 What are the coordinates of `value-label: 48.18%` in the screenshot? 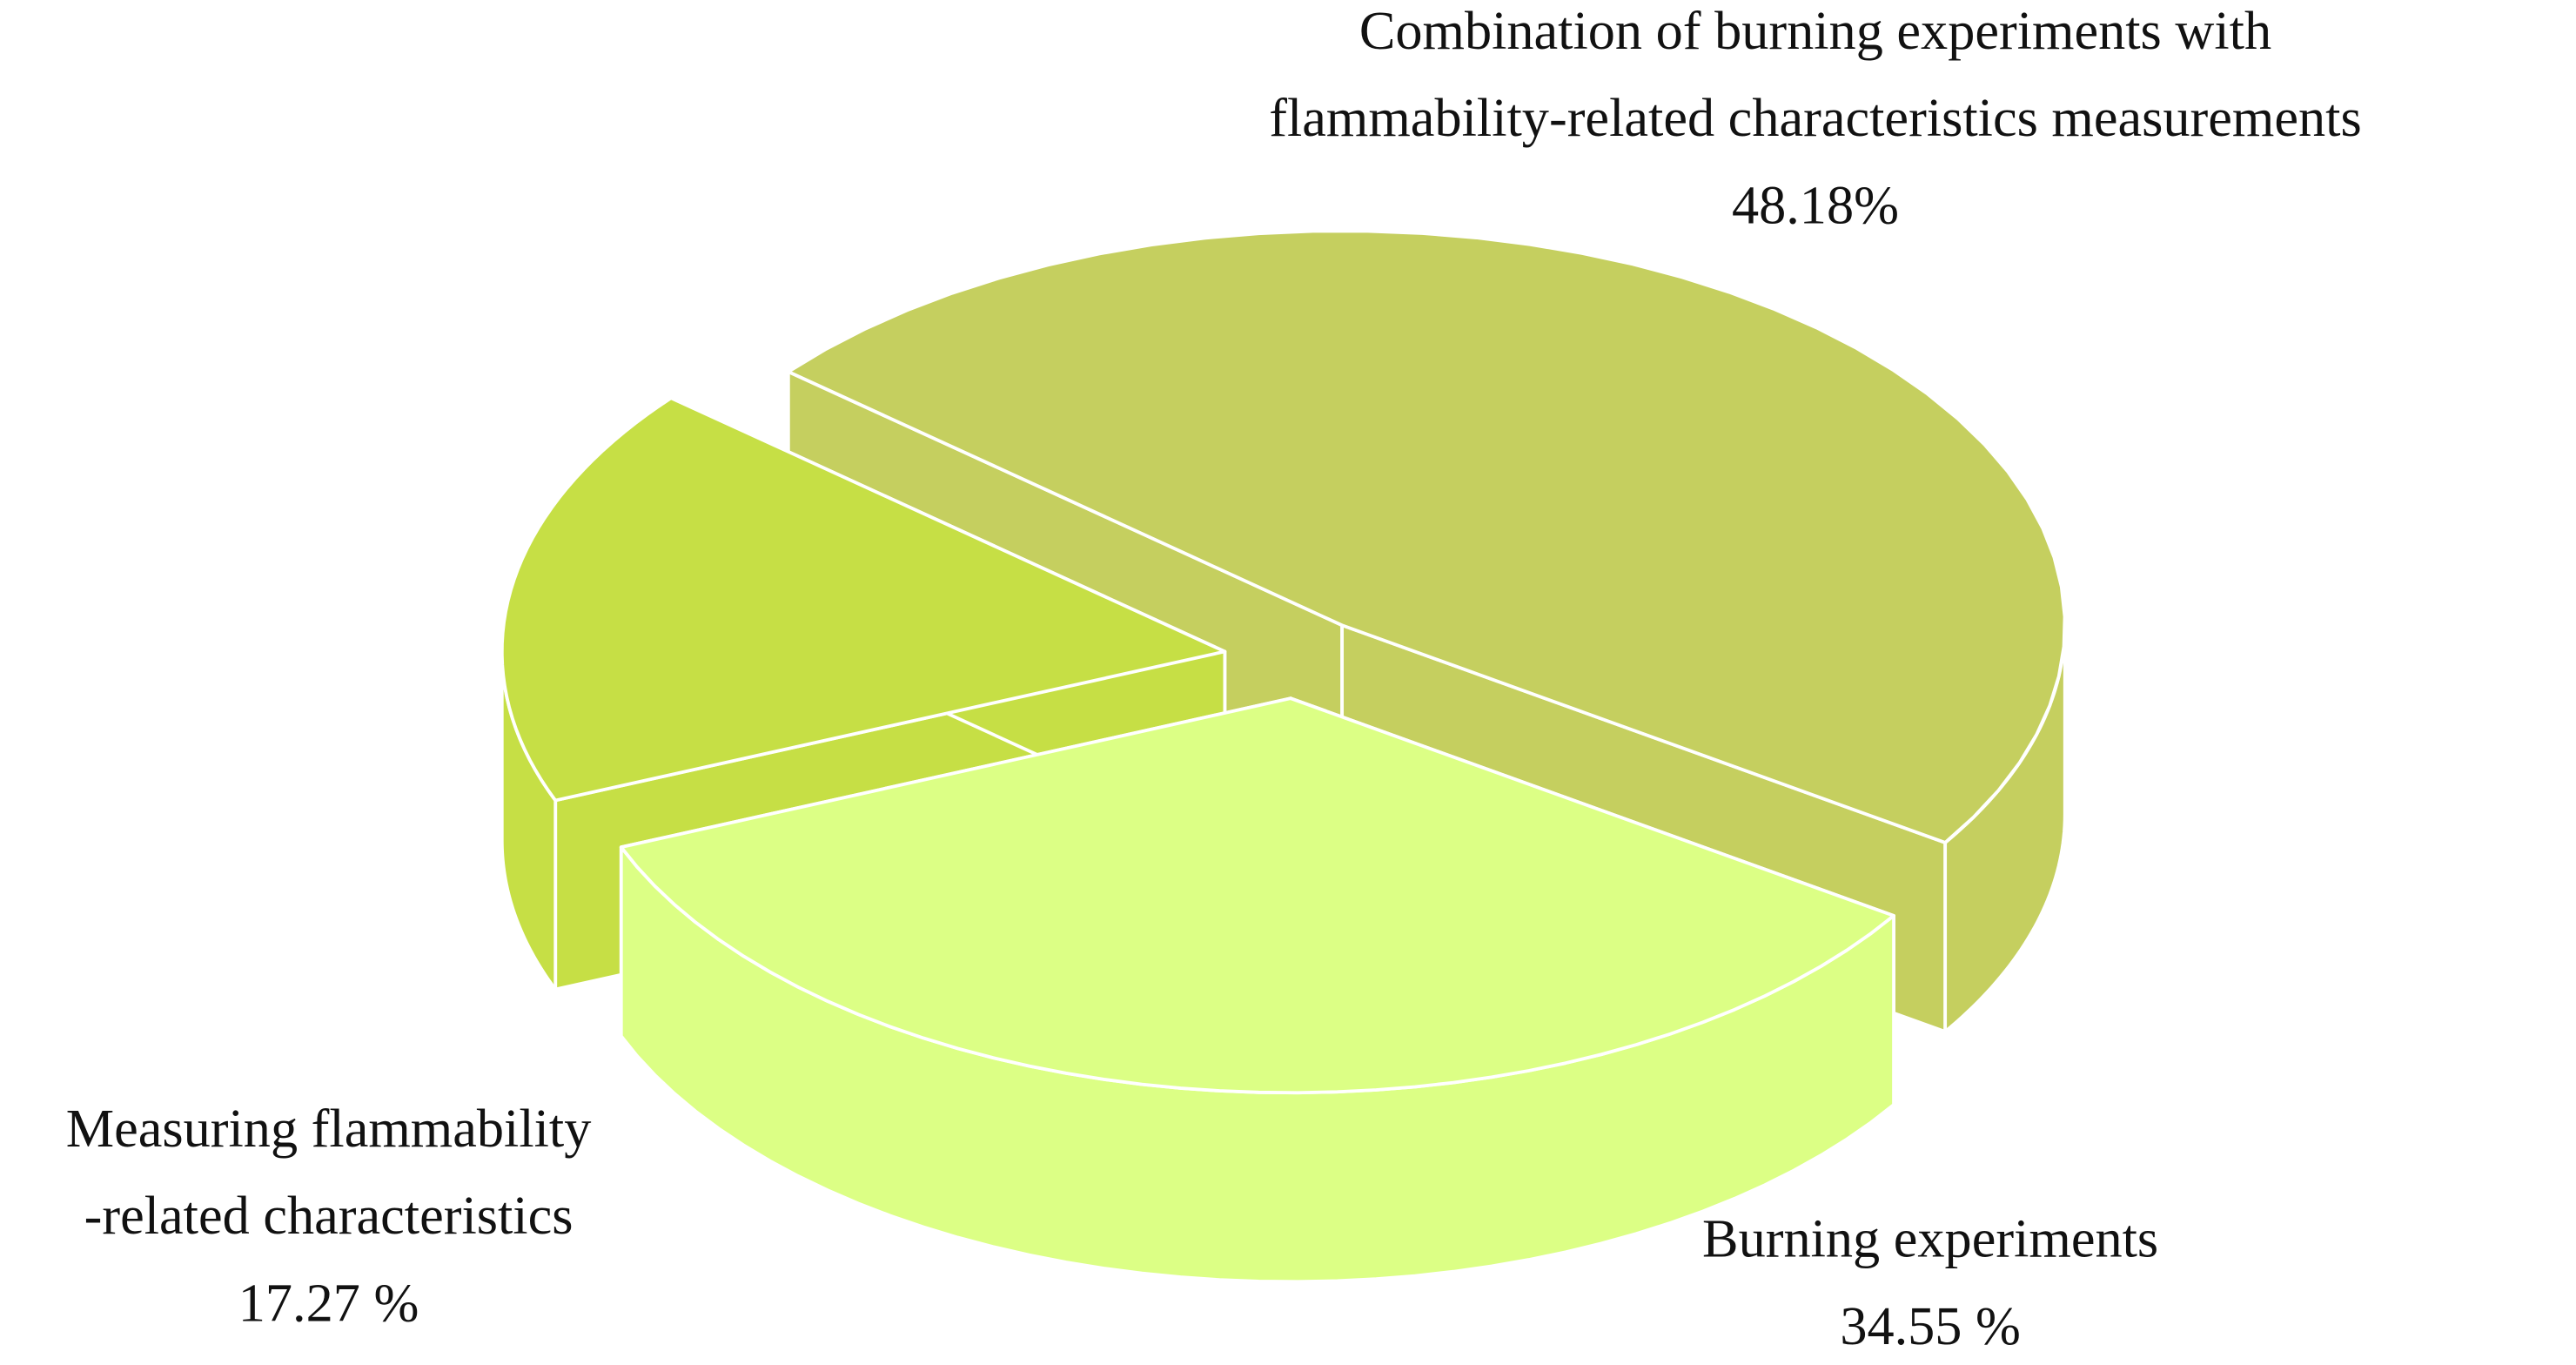 It's located at (1815, 206).